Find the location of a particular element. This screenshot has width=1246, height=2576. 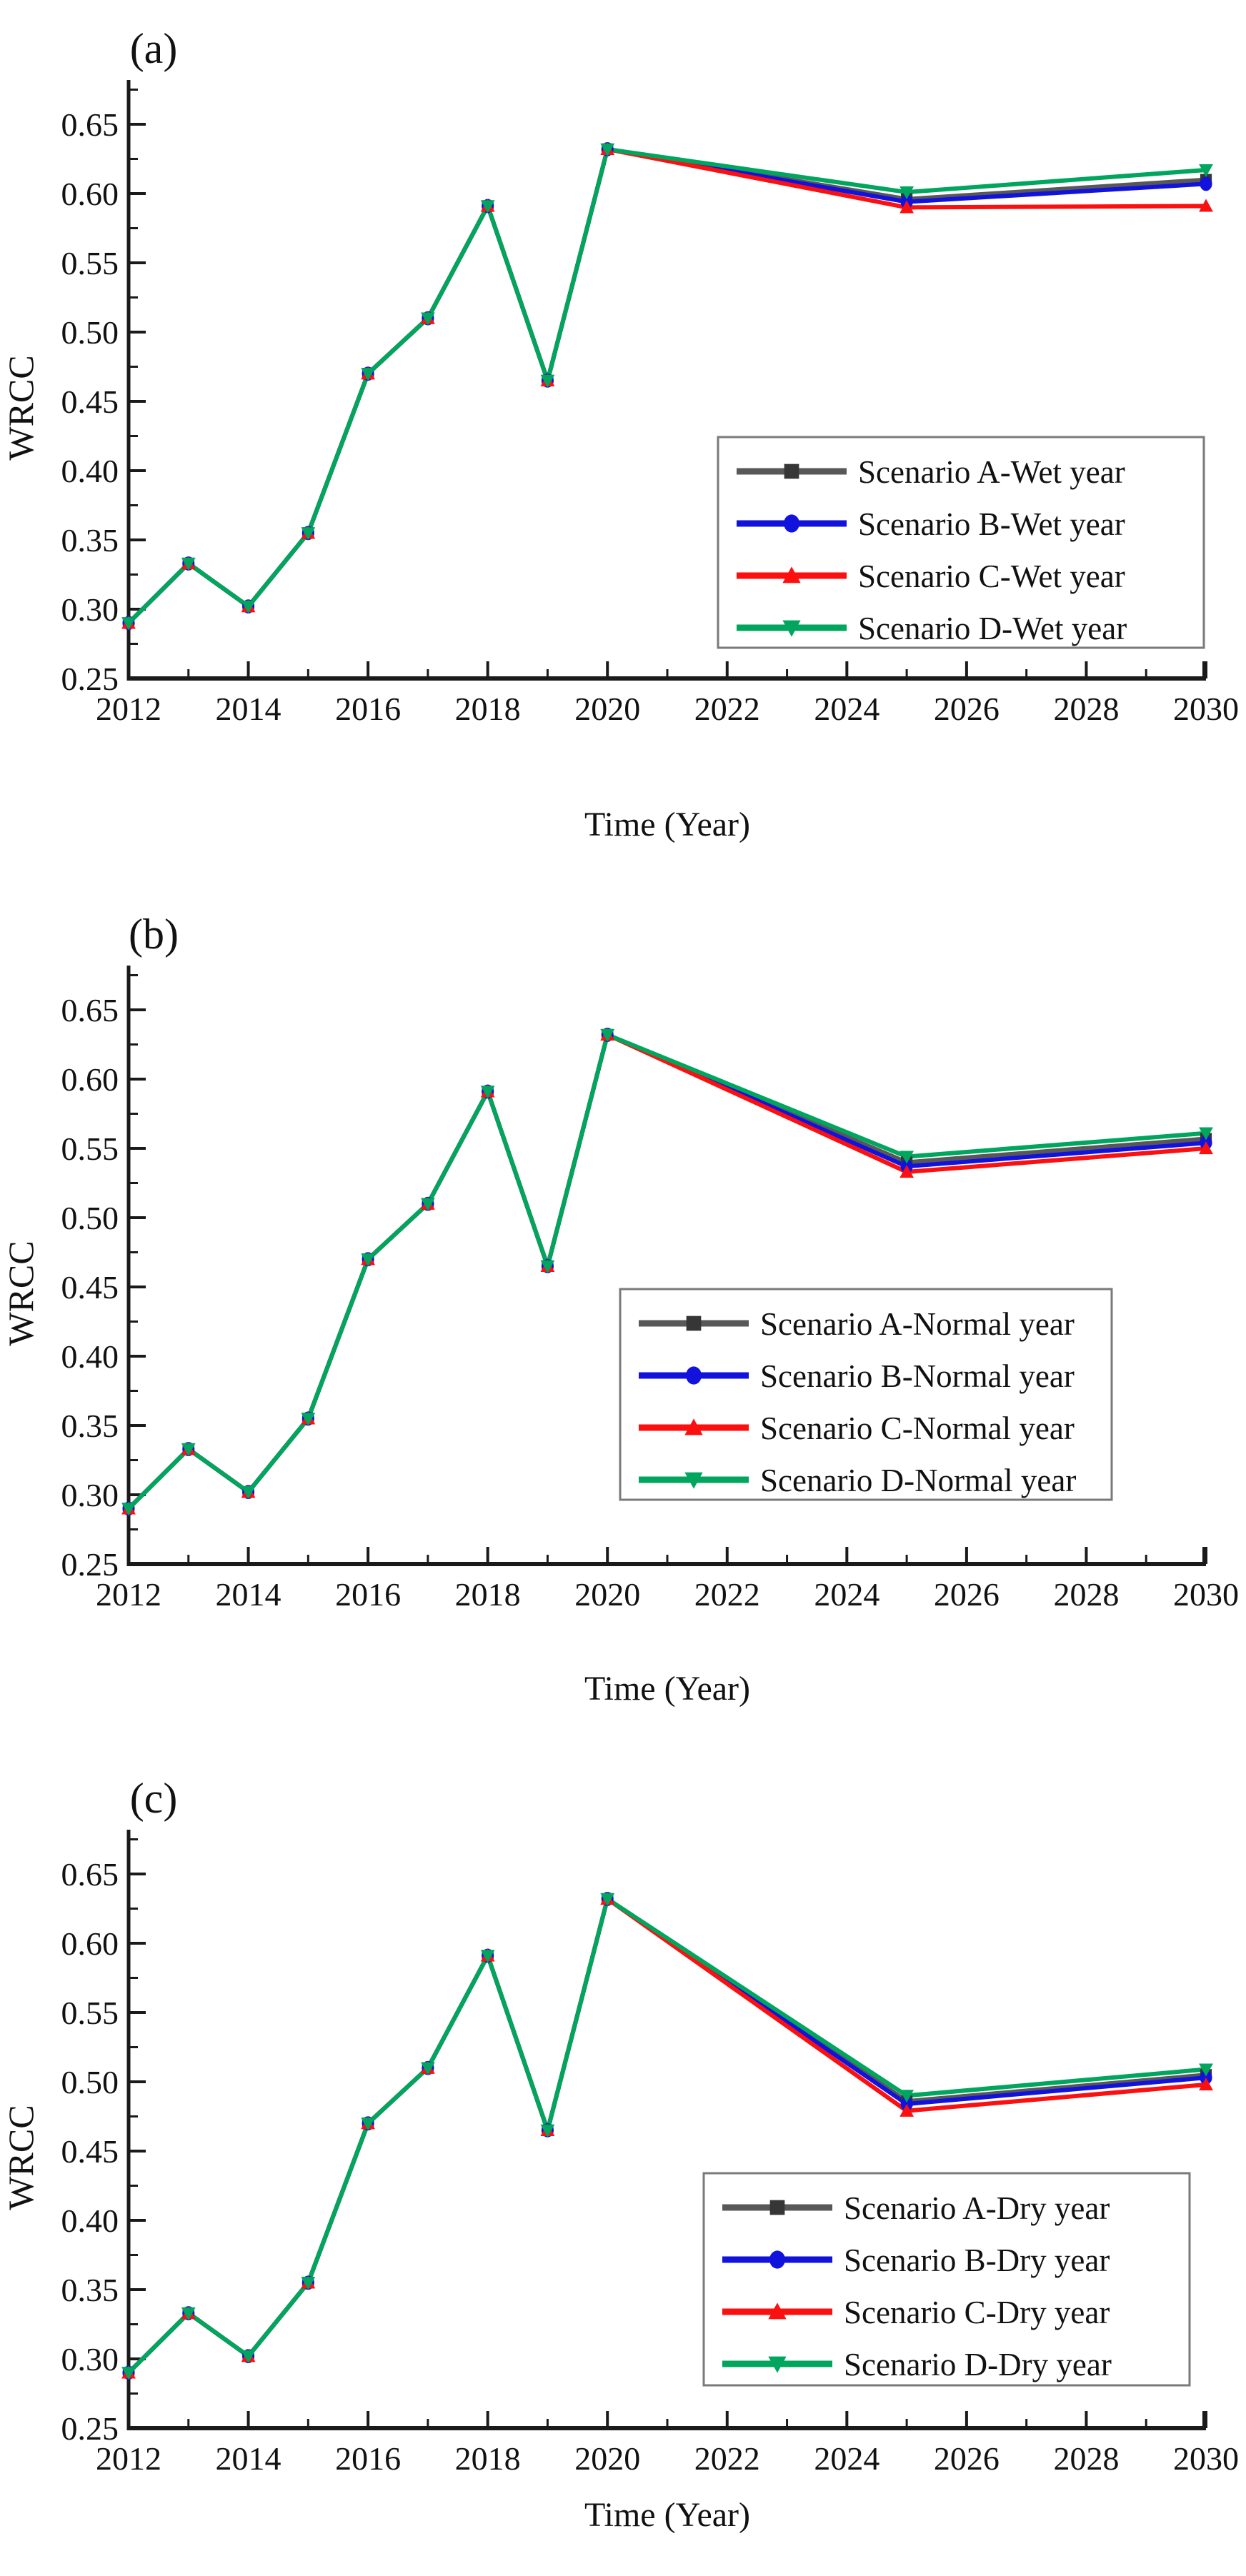

legend-marker-circle-scenario-b is located at coordinates (694, 1375).